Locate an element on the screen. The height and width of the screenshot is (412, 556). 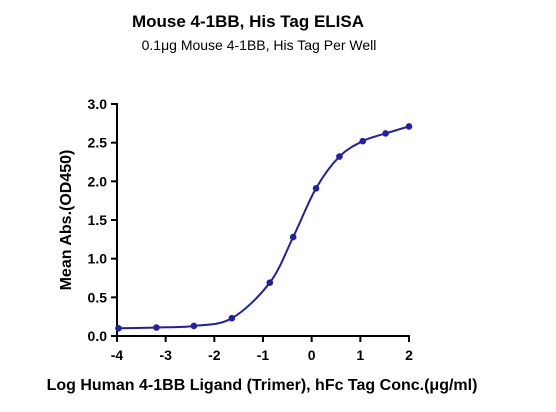
y-tick-label: 0.5 is located at coordinates (98, 297).